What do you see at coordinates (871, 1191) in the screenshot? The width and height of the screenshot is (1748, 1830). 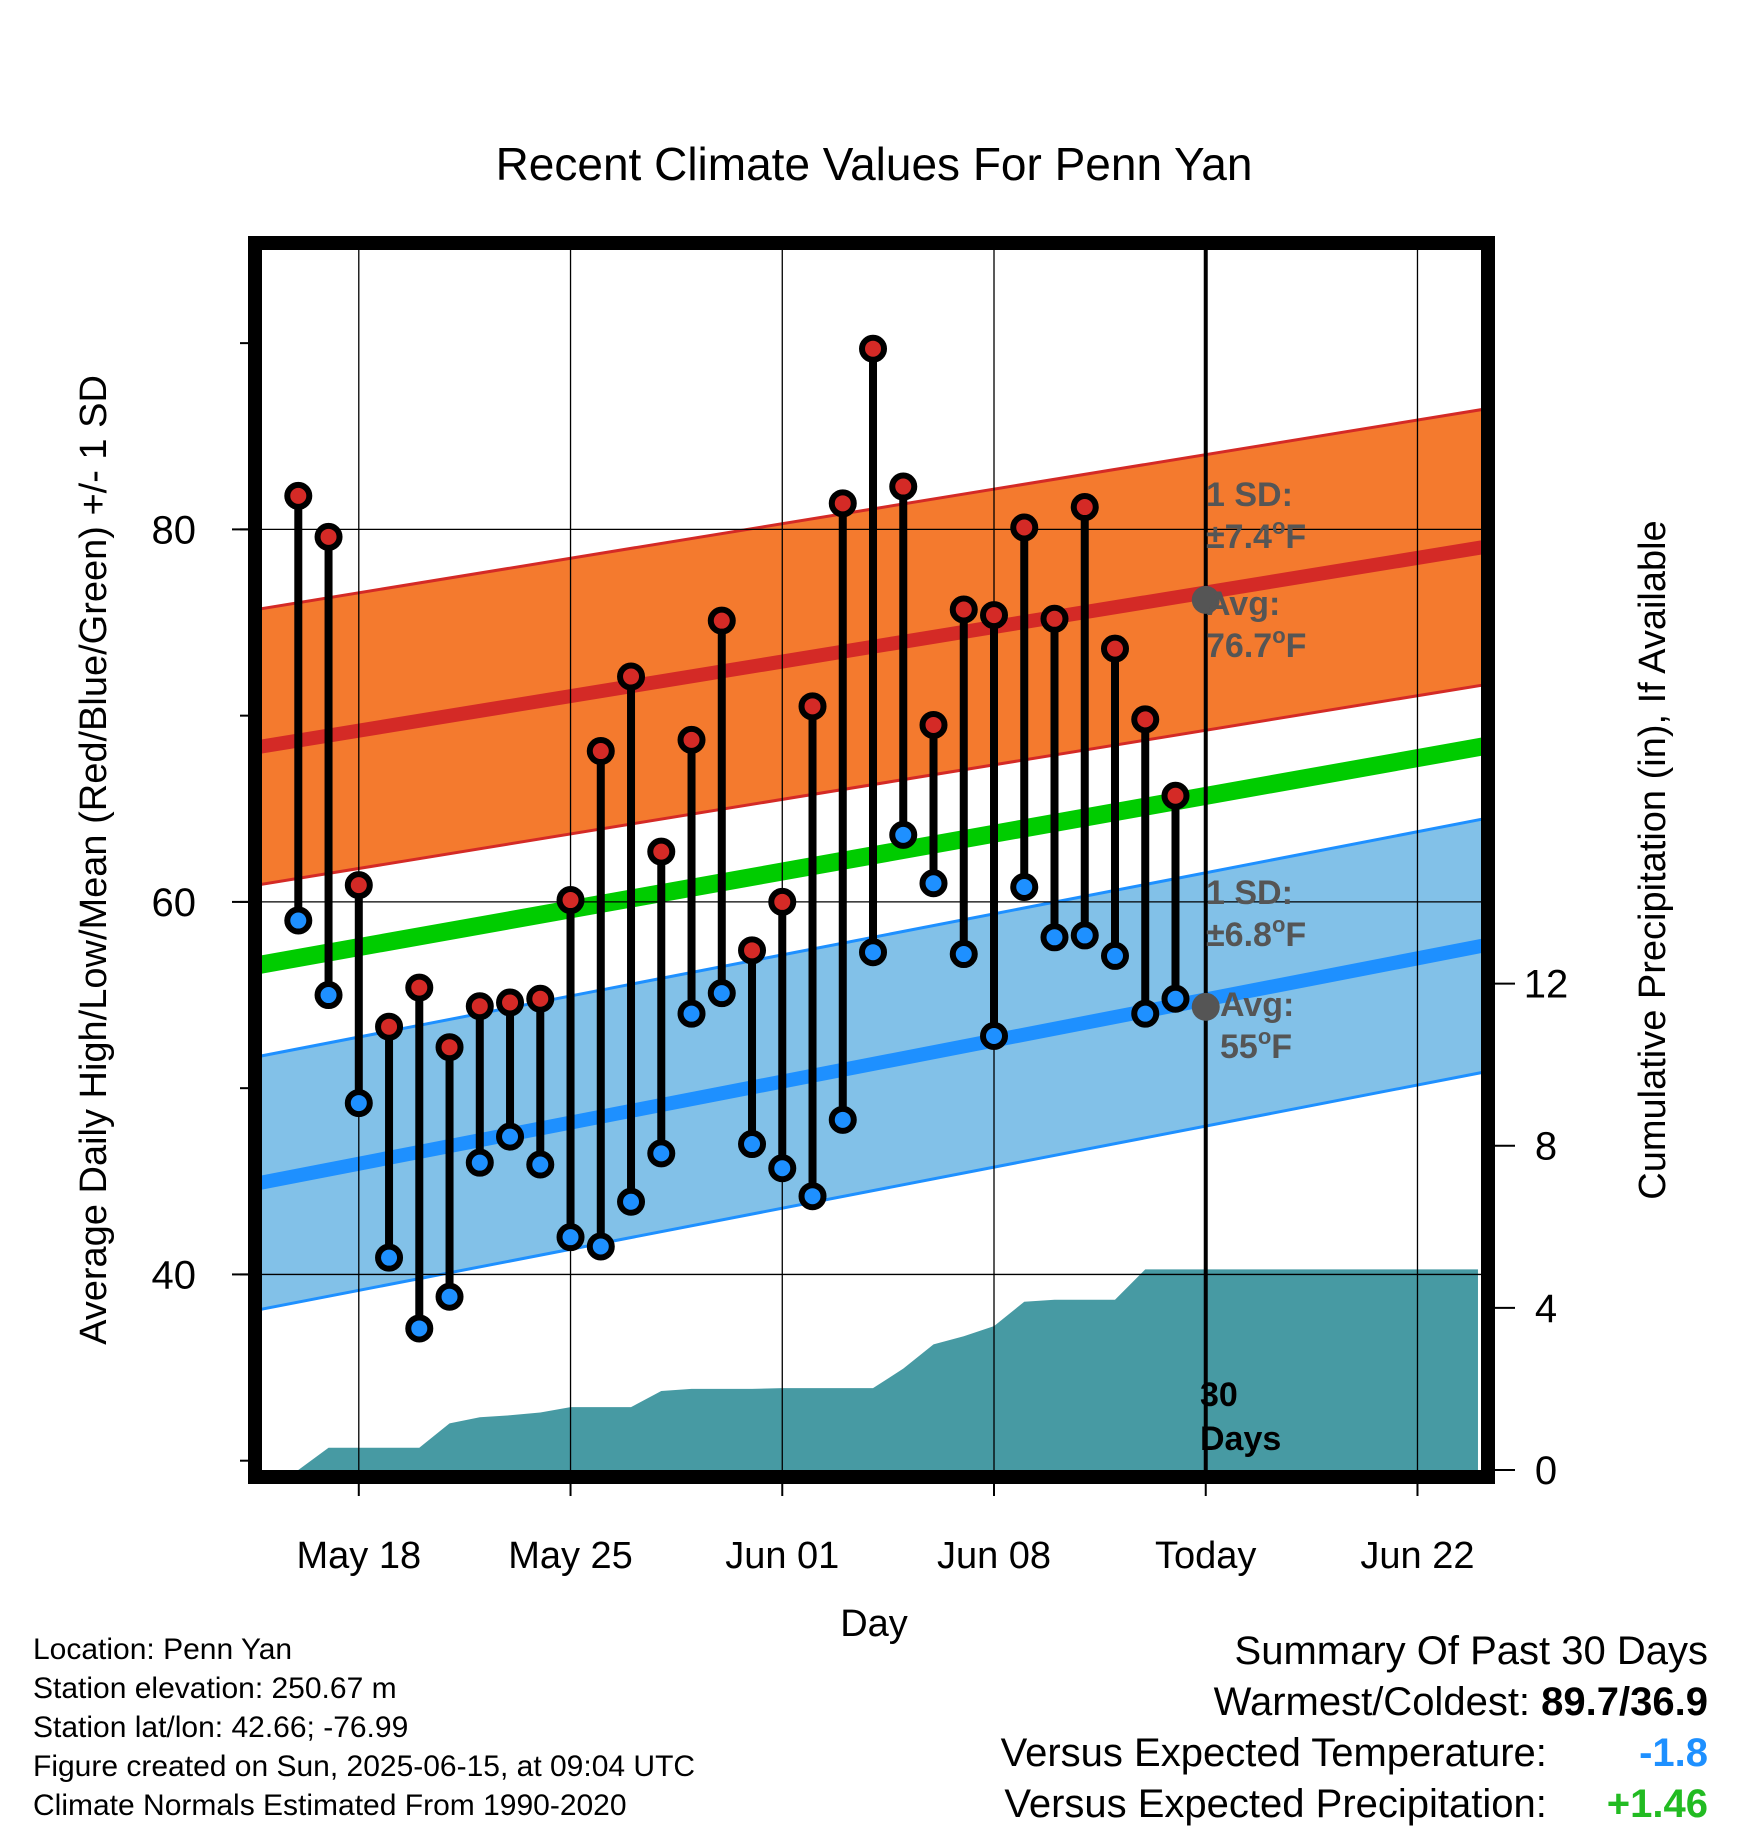 I see `low-sd-band-lower-edge` at bounding box center [871, 1191].